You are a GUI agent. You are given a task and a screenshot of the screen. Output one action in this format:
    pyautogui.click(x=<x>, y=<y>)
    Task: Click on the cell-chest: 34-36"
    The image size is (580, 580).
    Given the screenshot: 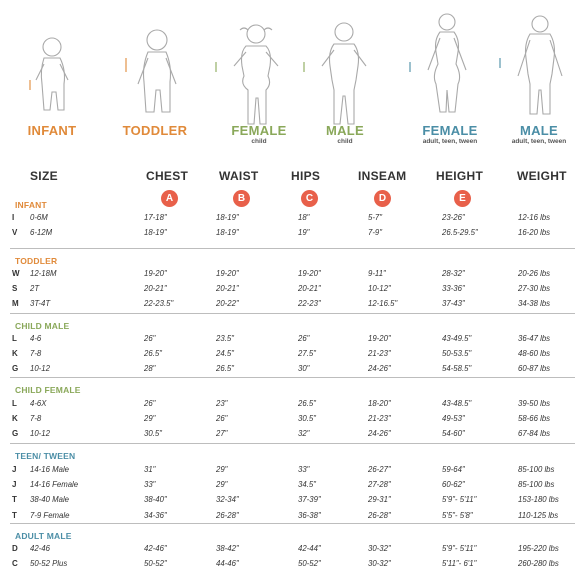 What is the action you would take?
    pyautogui.click(x=155, y=515)
    